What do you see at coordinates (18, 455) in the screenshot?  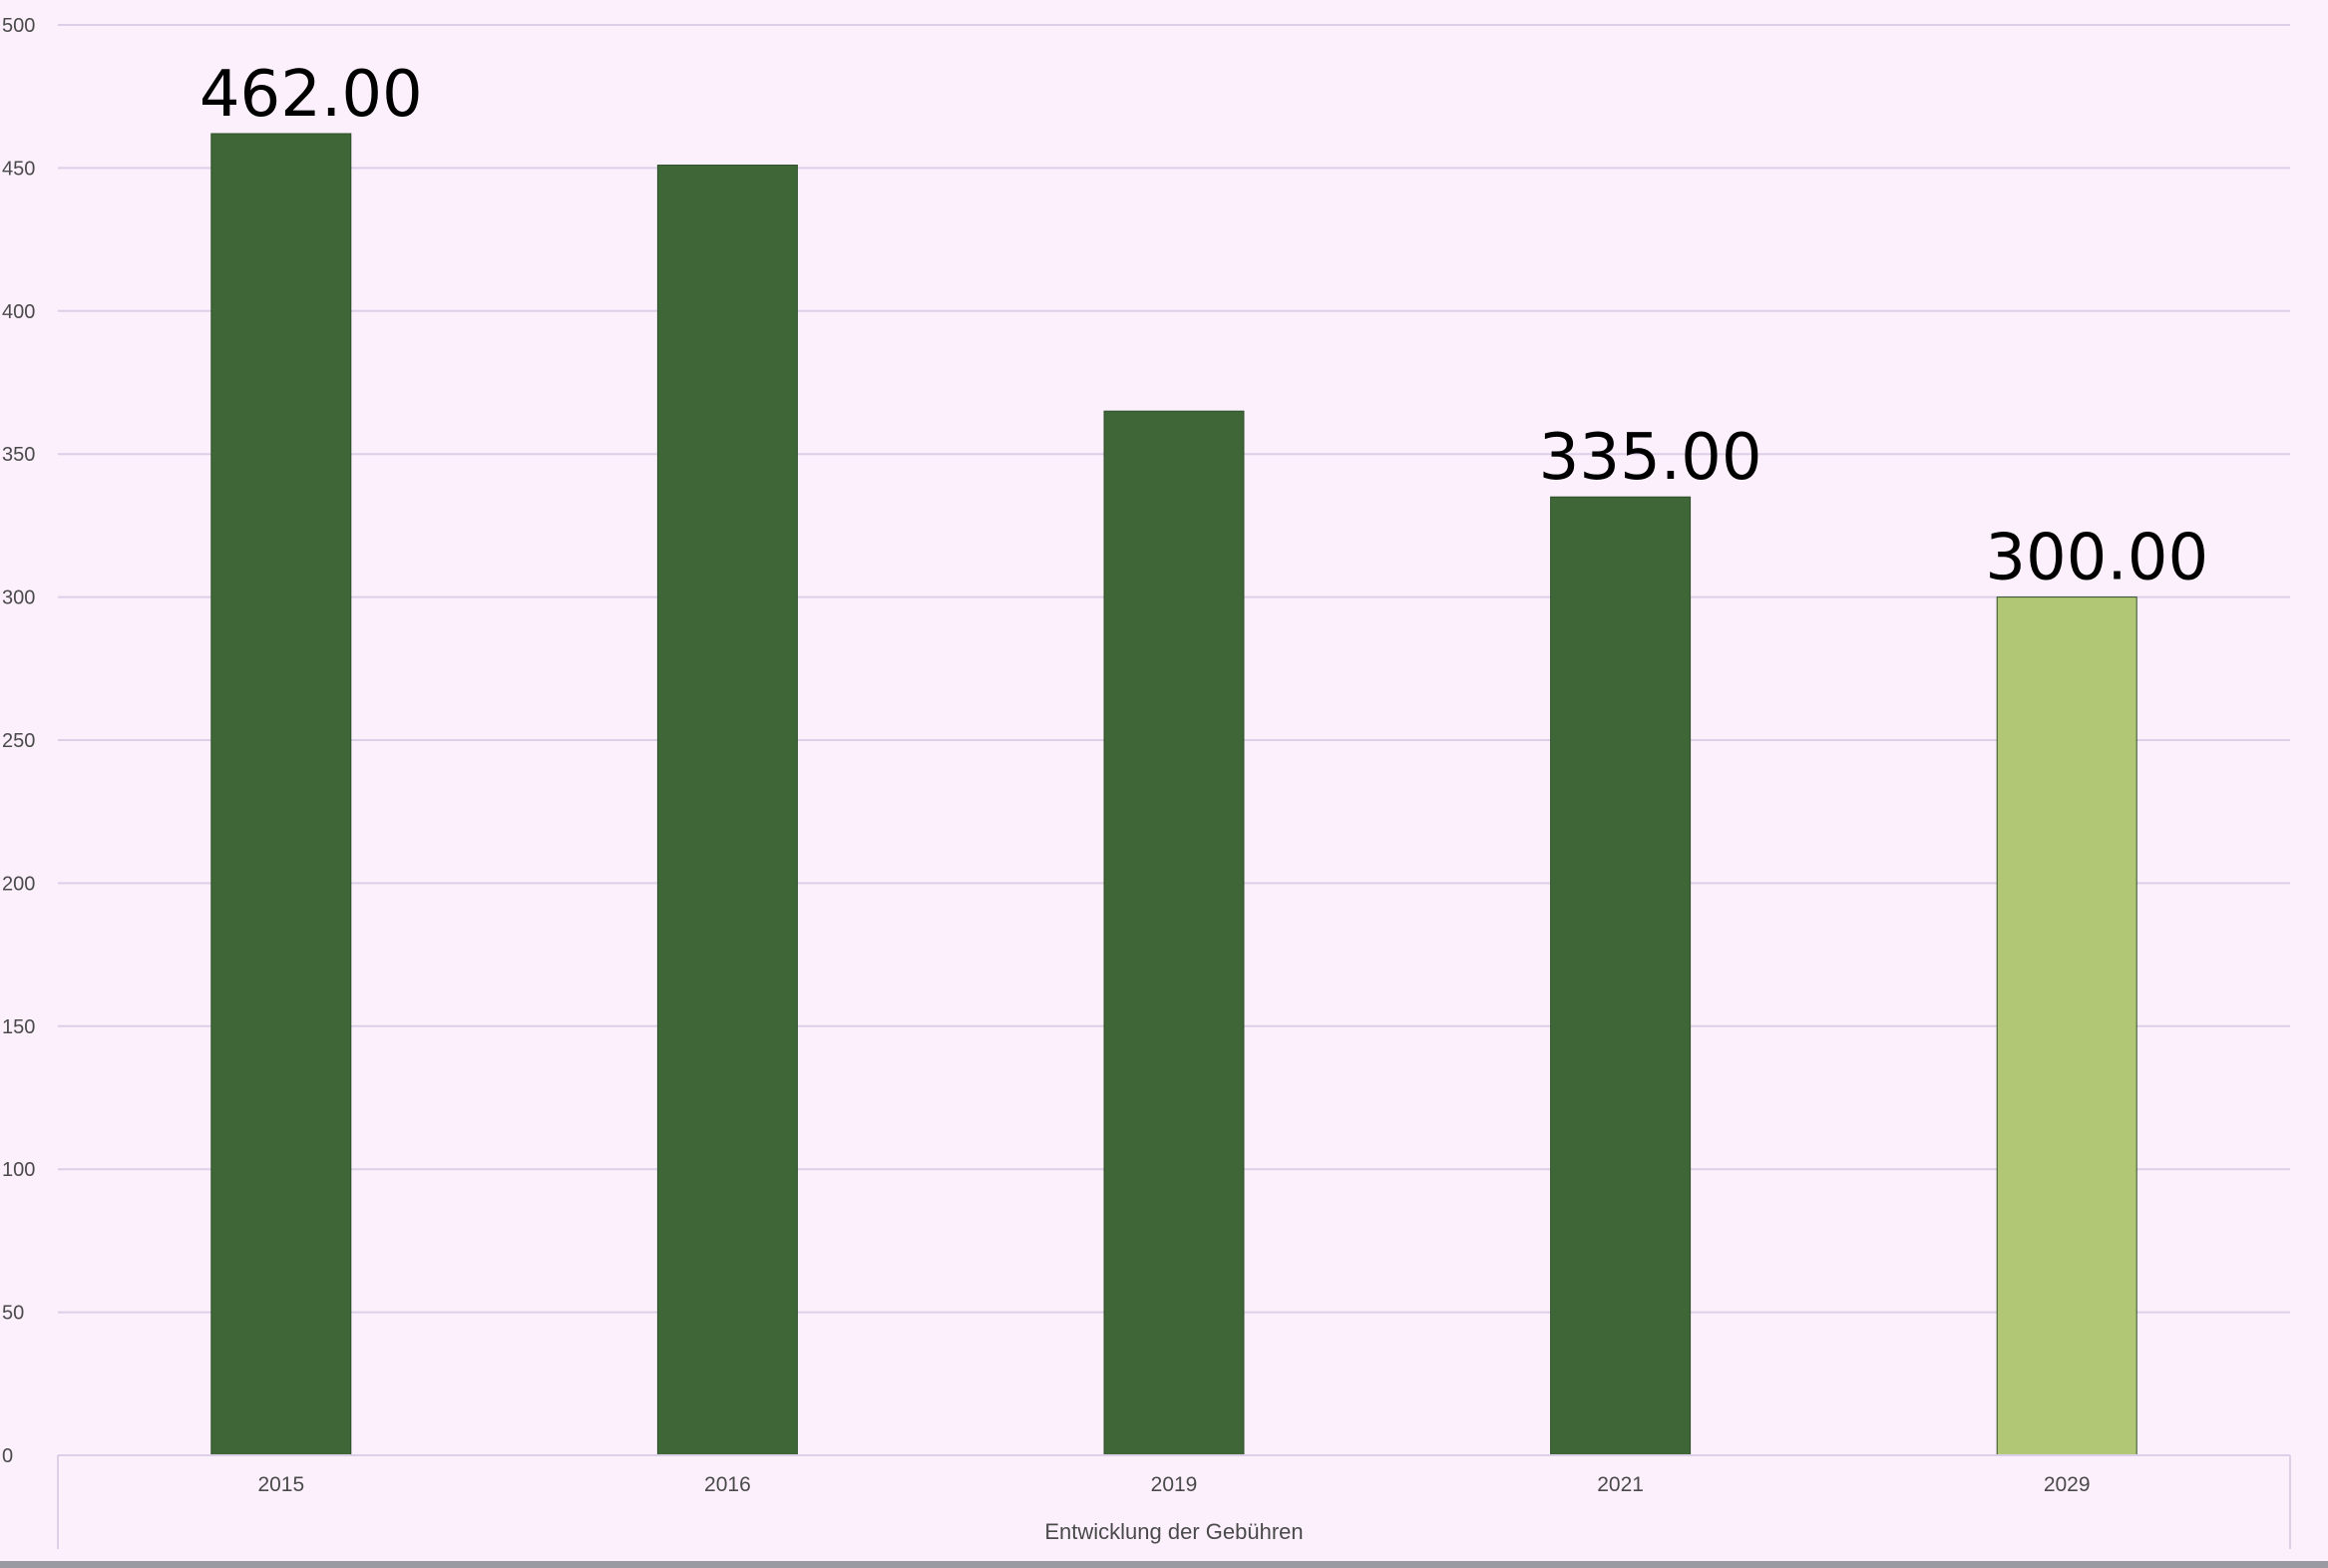 I see `y-tick-label: 350` at bounding box center [18, 455].